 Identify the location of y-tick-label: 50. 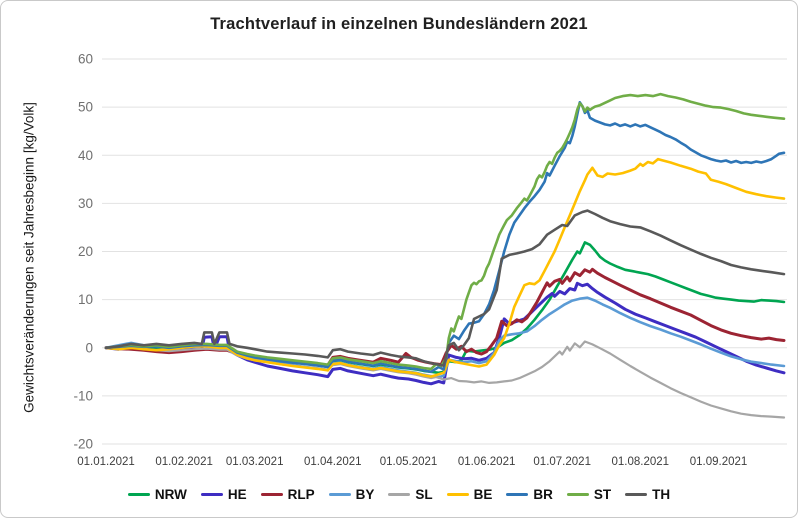
(85, 107).